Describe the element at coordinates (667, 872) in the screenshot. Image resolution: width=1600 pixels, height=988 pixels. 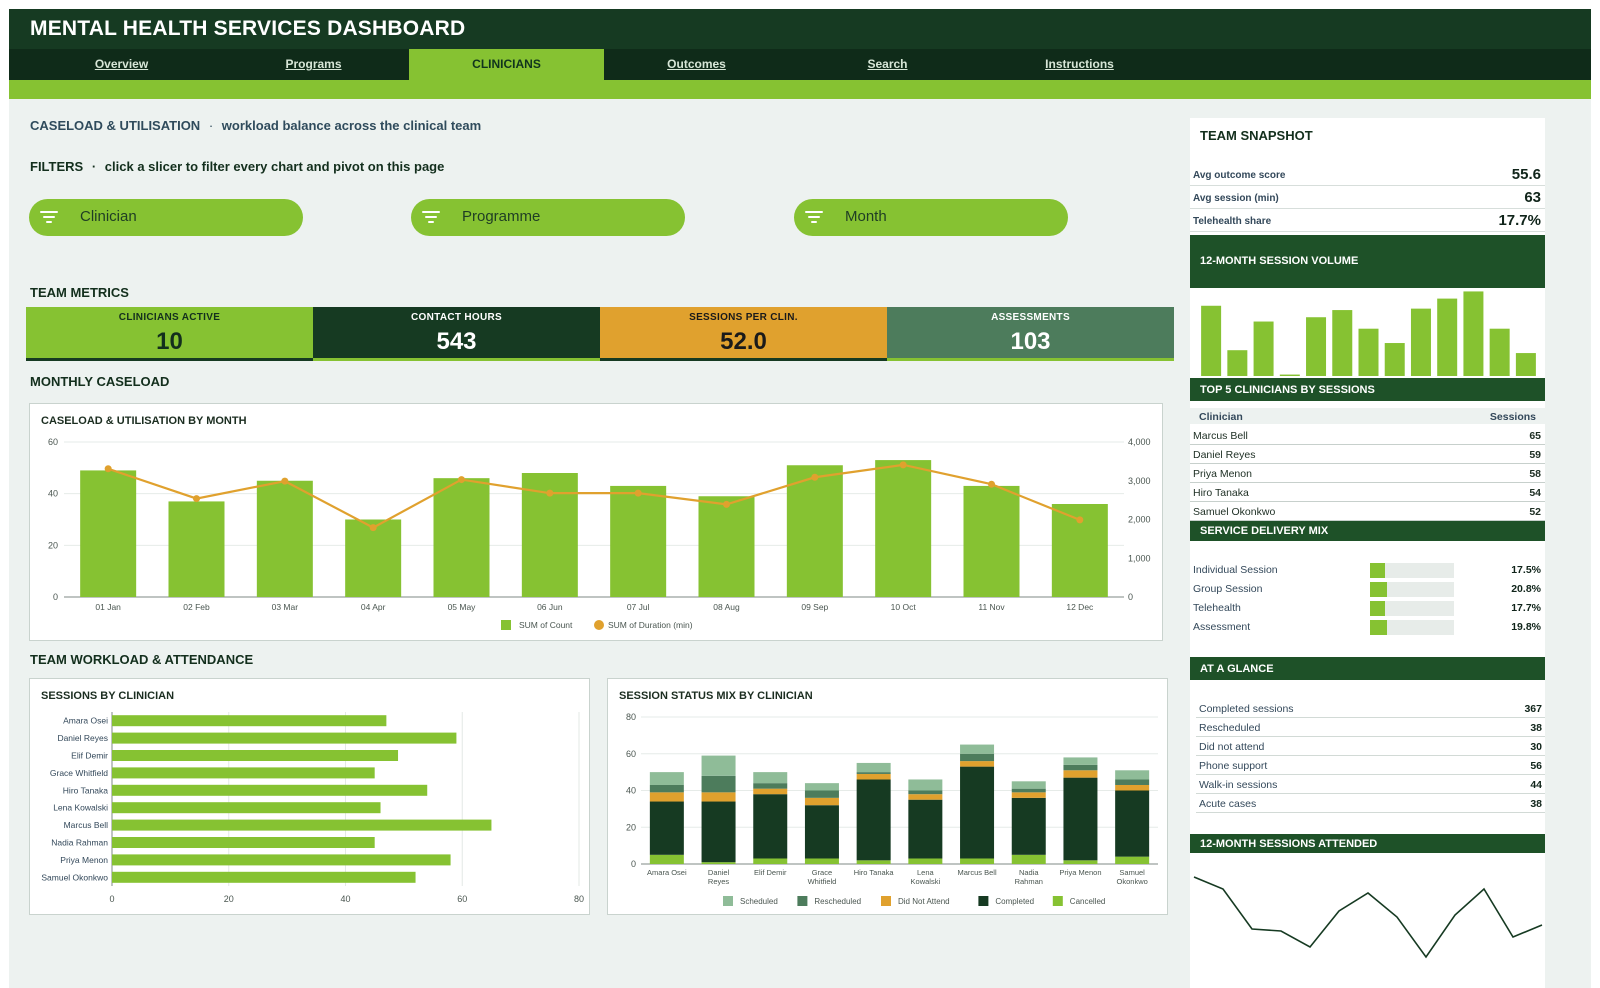
I see `x-tick-label: Amara Osei` at that location.